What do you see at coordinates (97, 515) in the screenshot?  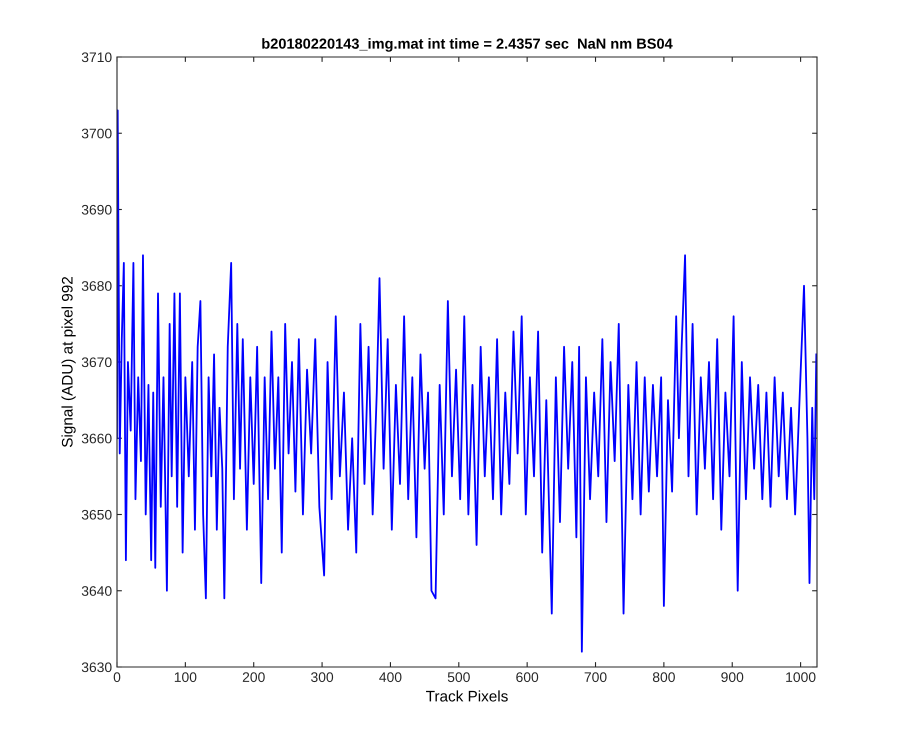 I see `y-tick-label: 3650` at bounding box center [97, 515].